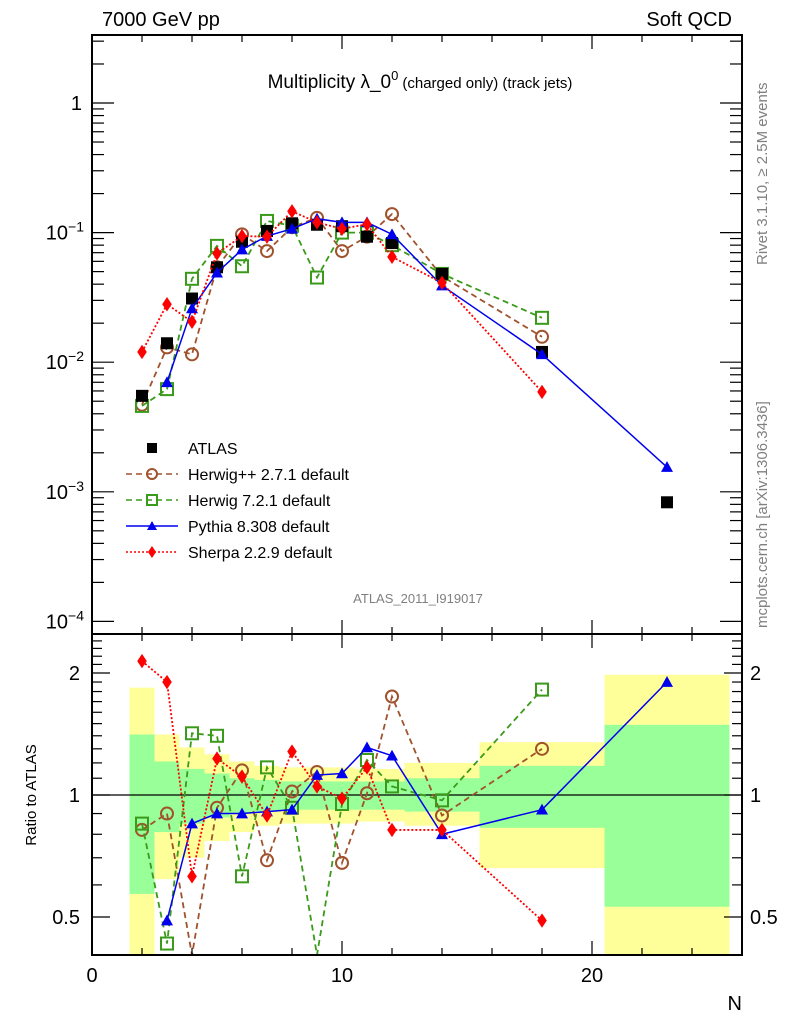 The width and height of the screenshot is (786, 1024). I want to click on side-text-mcplots: mcplots.cern.ch [arXiv:1306.3436], so click(762, 514).